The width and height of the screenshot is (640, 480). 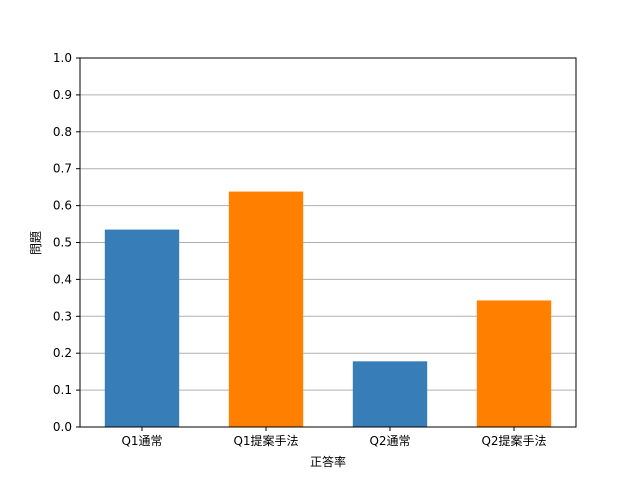 I want to click on y-axis-ticks: 0.0 0.1 0.2 0.3 0.4 0.5 0.6 0.7 0.8 0.9 1.0, so click(x=66, y=242).